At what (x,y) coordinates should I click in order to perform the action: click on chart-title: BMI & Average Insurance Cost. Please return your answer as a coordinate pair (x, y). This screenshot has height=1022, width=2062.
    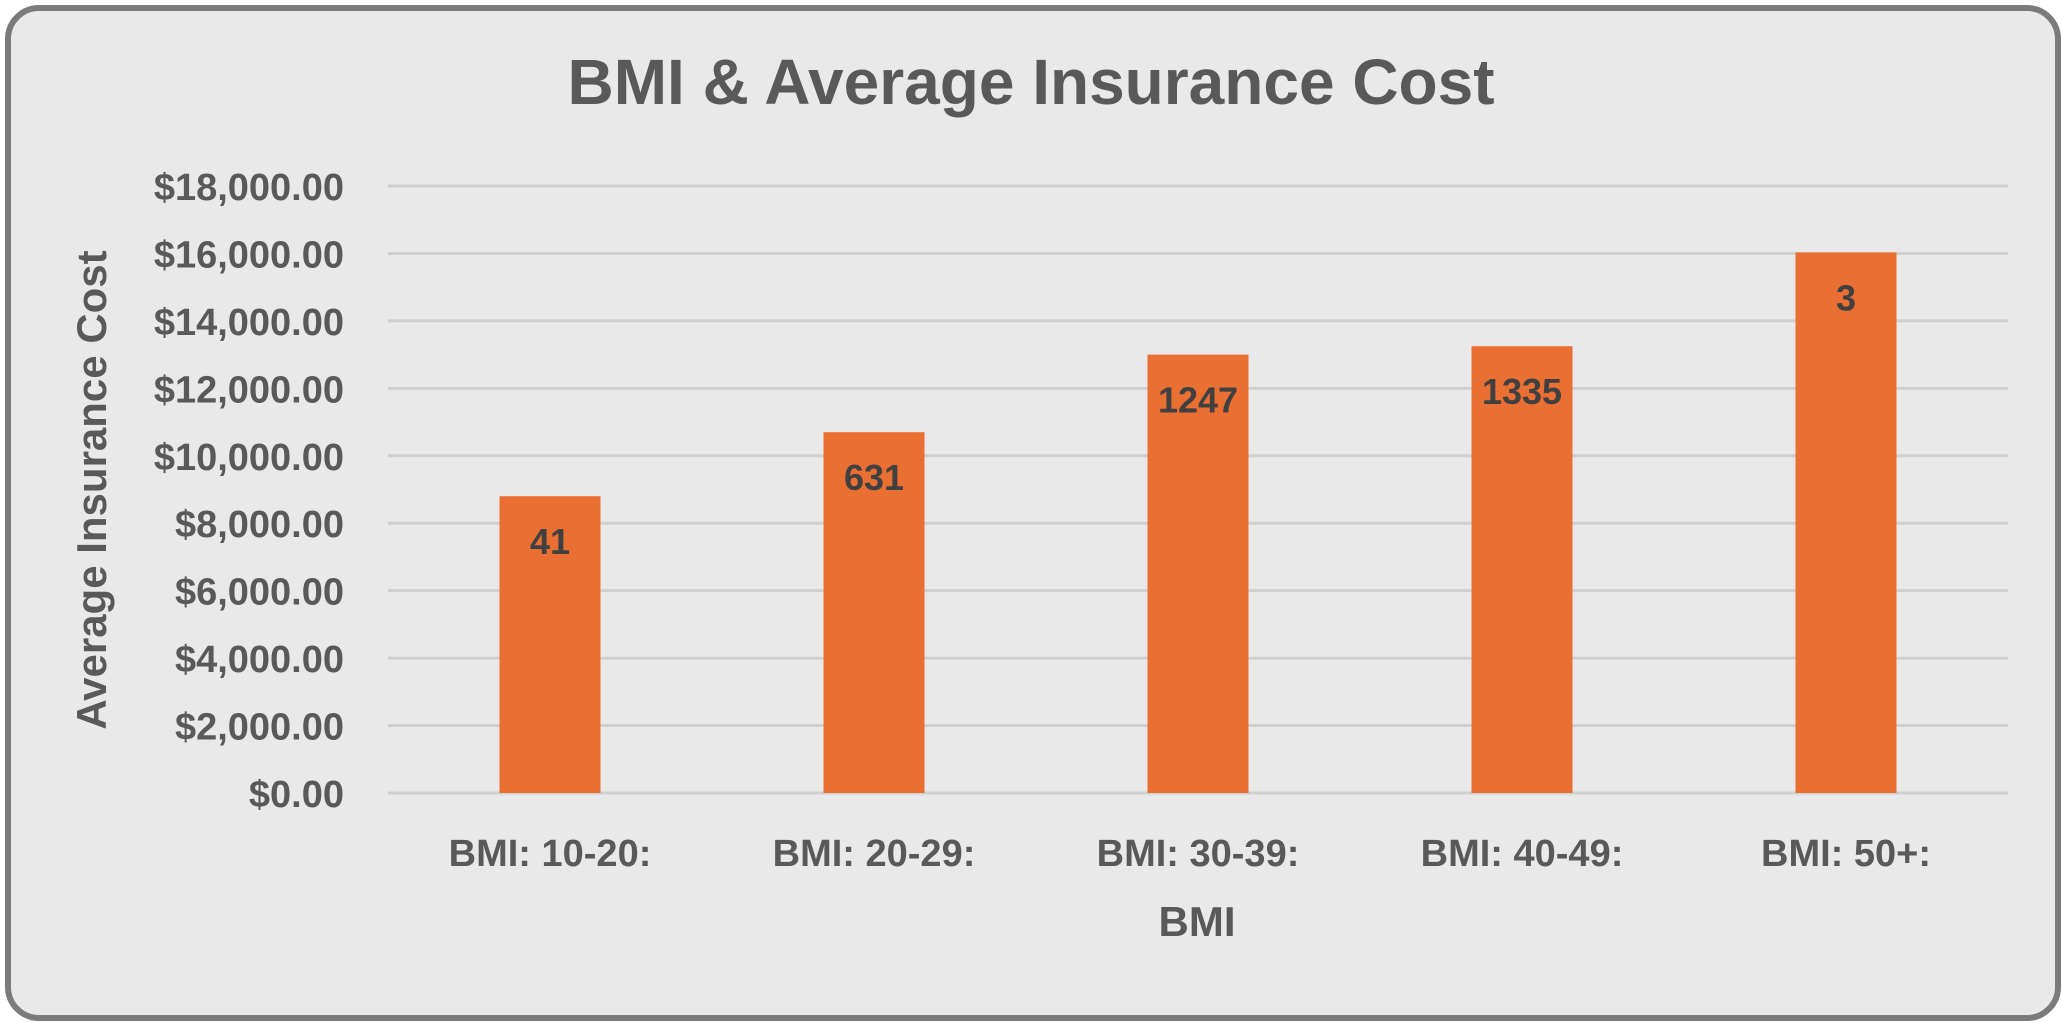
    Looking at the image, I should click on (1030, 82).